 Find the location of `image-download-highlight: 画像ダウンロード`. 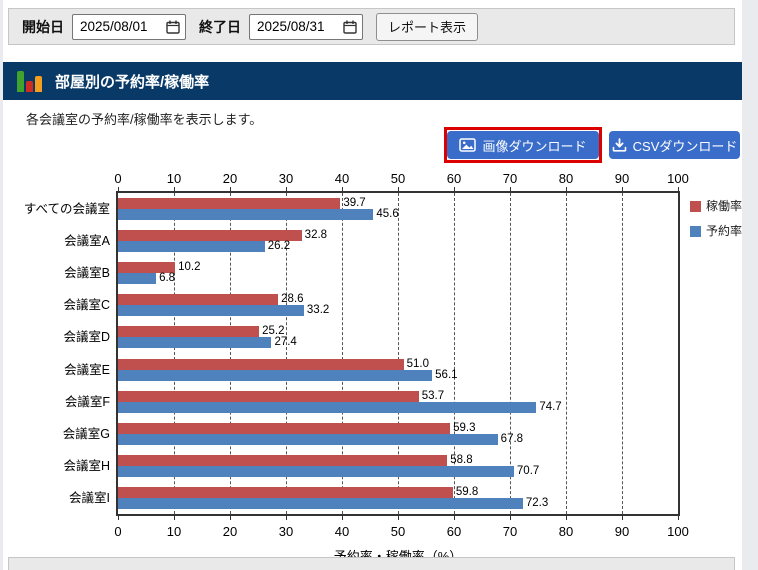

image-download-highlight: 画像ダウンロード is located at coordinates (523, 145).